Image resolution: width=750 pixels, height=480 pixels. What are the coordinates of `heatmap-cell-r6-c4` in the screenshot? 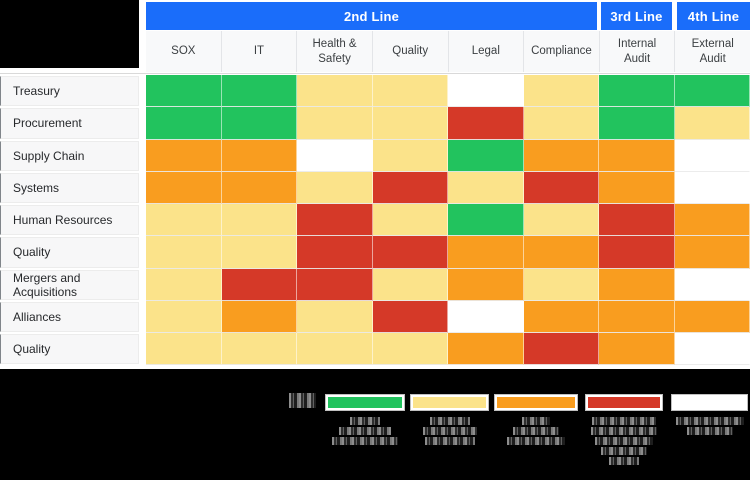 It's located at (410, 252).